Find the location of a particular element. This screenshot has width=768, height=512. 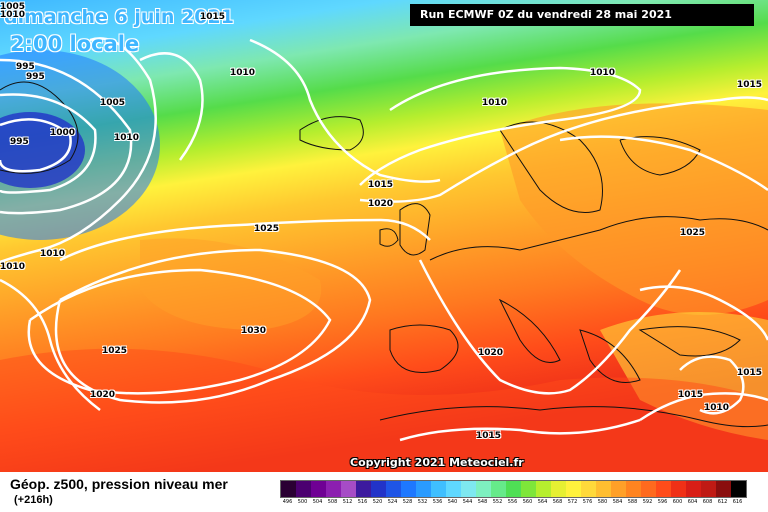

scale-tick-label: 560 is located at coordinates (527, 502).